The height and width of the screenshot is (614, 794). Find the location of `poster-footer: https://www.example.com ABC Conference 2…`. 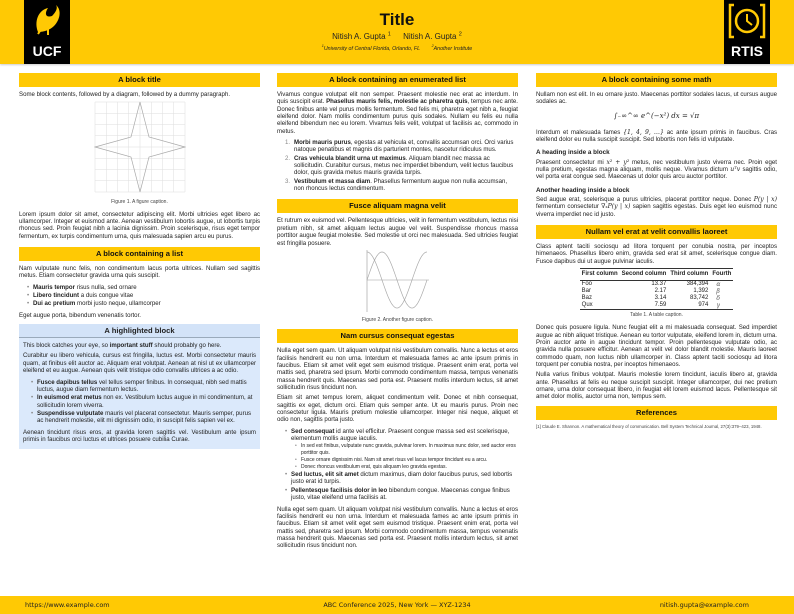

poster-footer: https://www.example.com ABC Conference 2… is located at coordinates (397, 605).